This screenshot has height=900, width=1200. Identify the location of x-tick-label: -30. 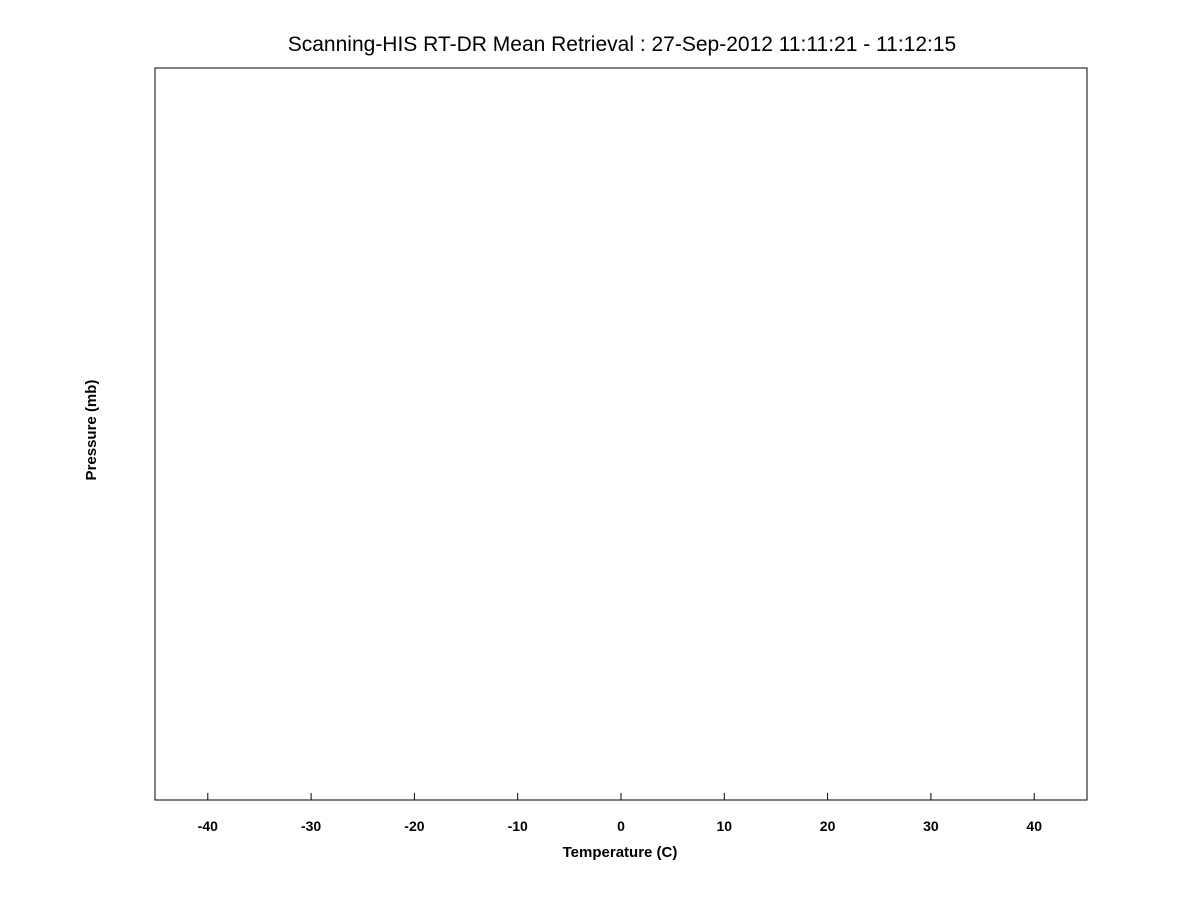
(311, 826).